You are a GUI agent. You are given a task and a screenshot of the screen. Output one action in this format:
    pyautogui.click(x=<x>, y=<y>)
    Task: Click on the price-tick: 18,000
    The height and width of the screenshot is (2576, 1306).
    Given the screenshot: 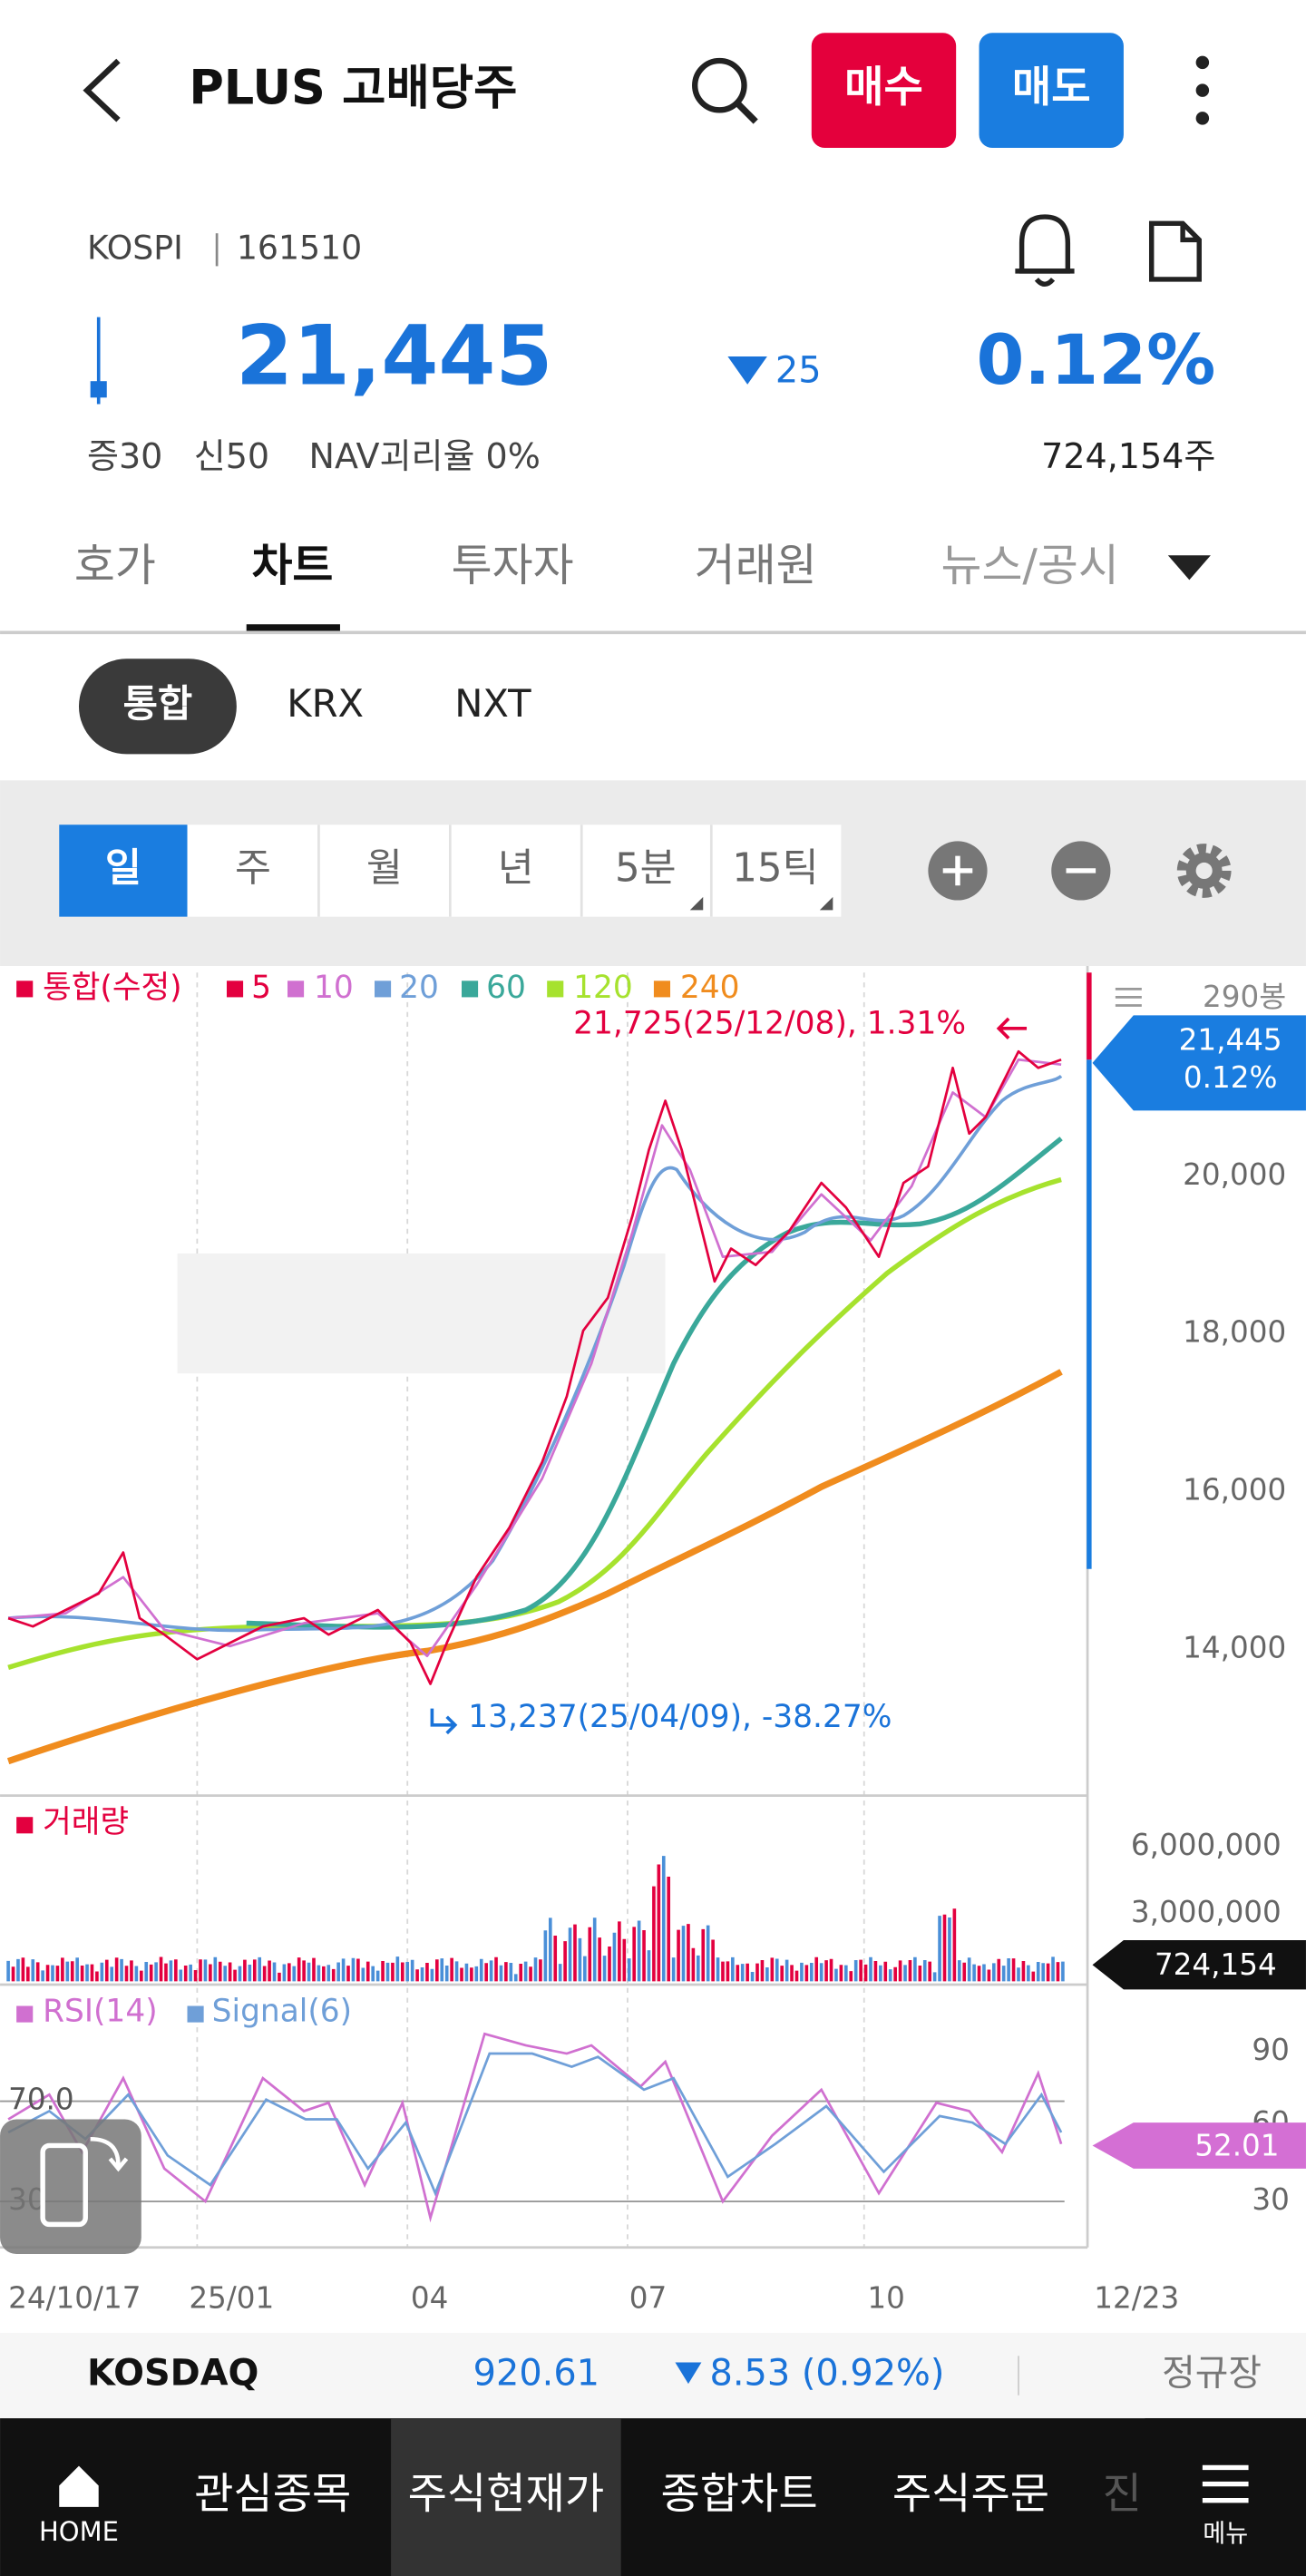 What is the action you would take?
    pyautogui.click(x=1234, y=1332)
    